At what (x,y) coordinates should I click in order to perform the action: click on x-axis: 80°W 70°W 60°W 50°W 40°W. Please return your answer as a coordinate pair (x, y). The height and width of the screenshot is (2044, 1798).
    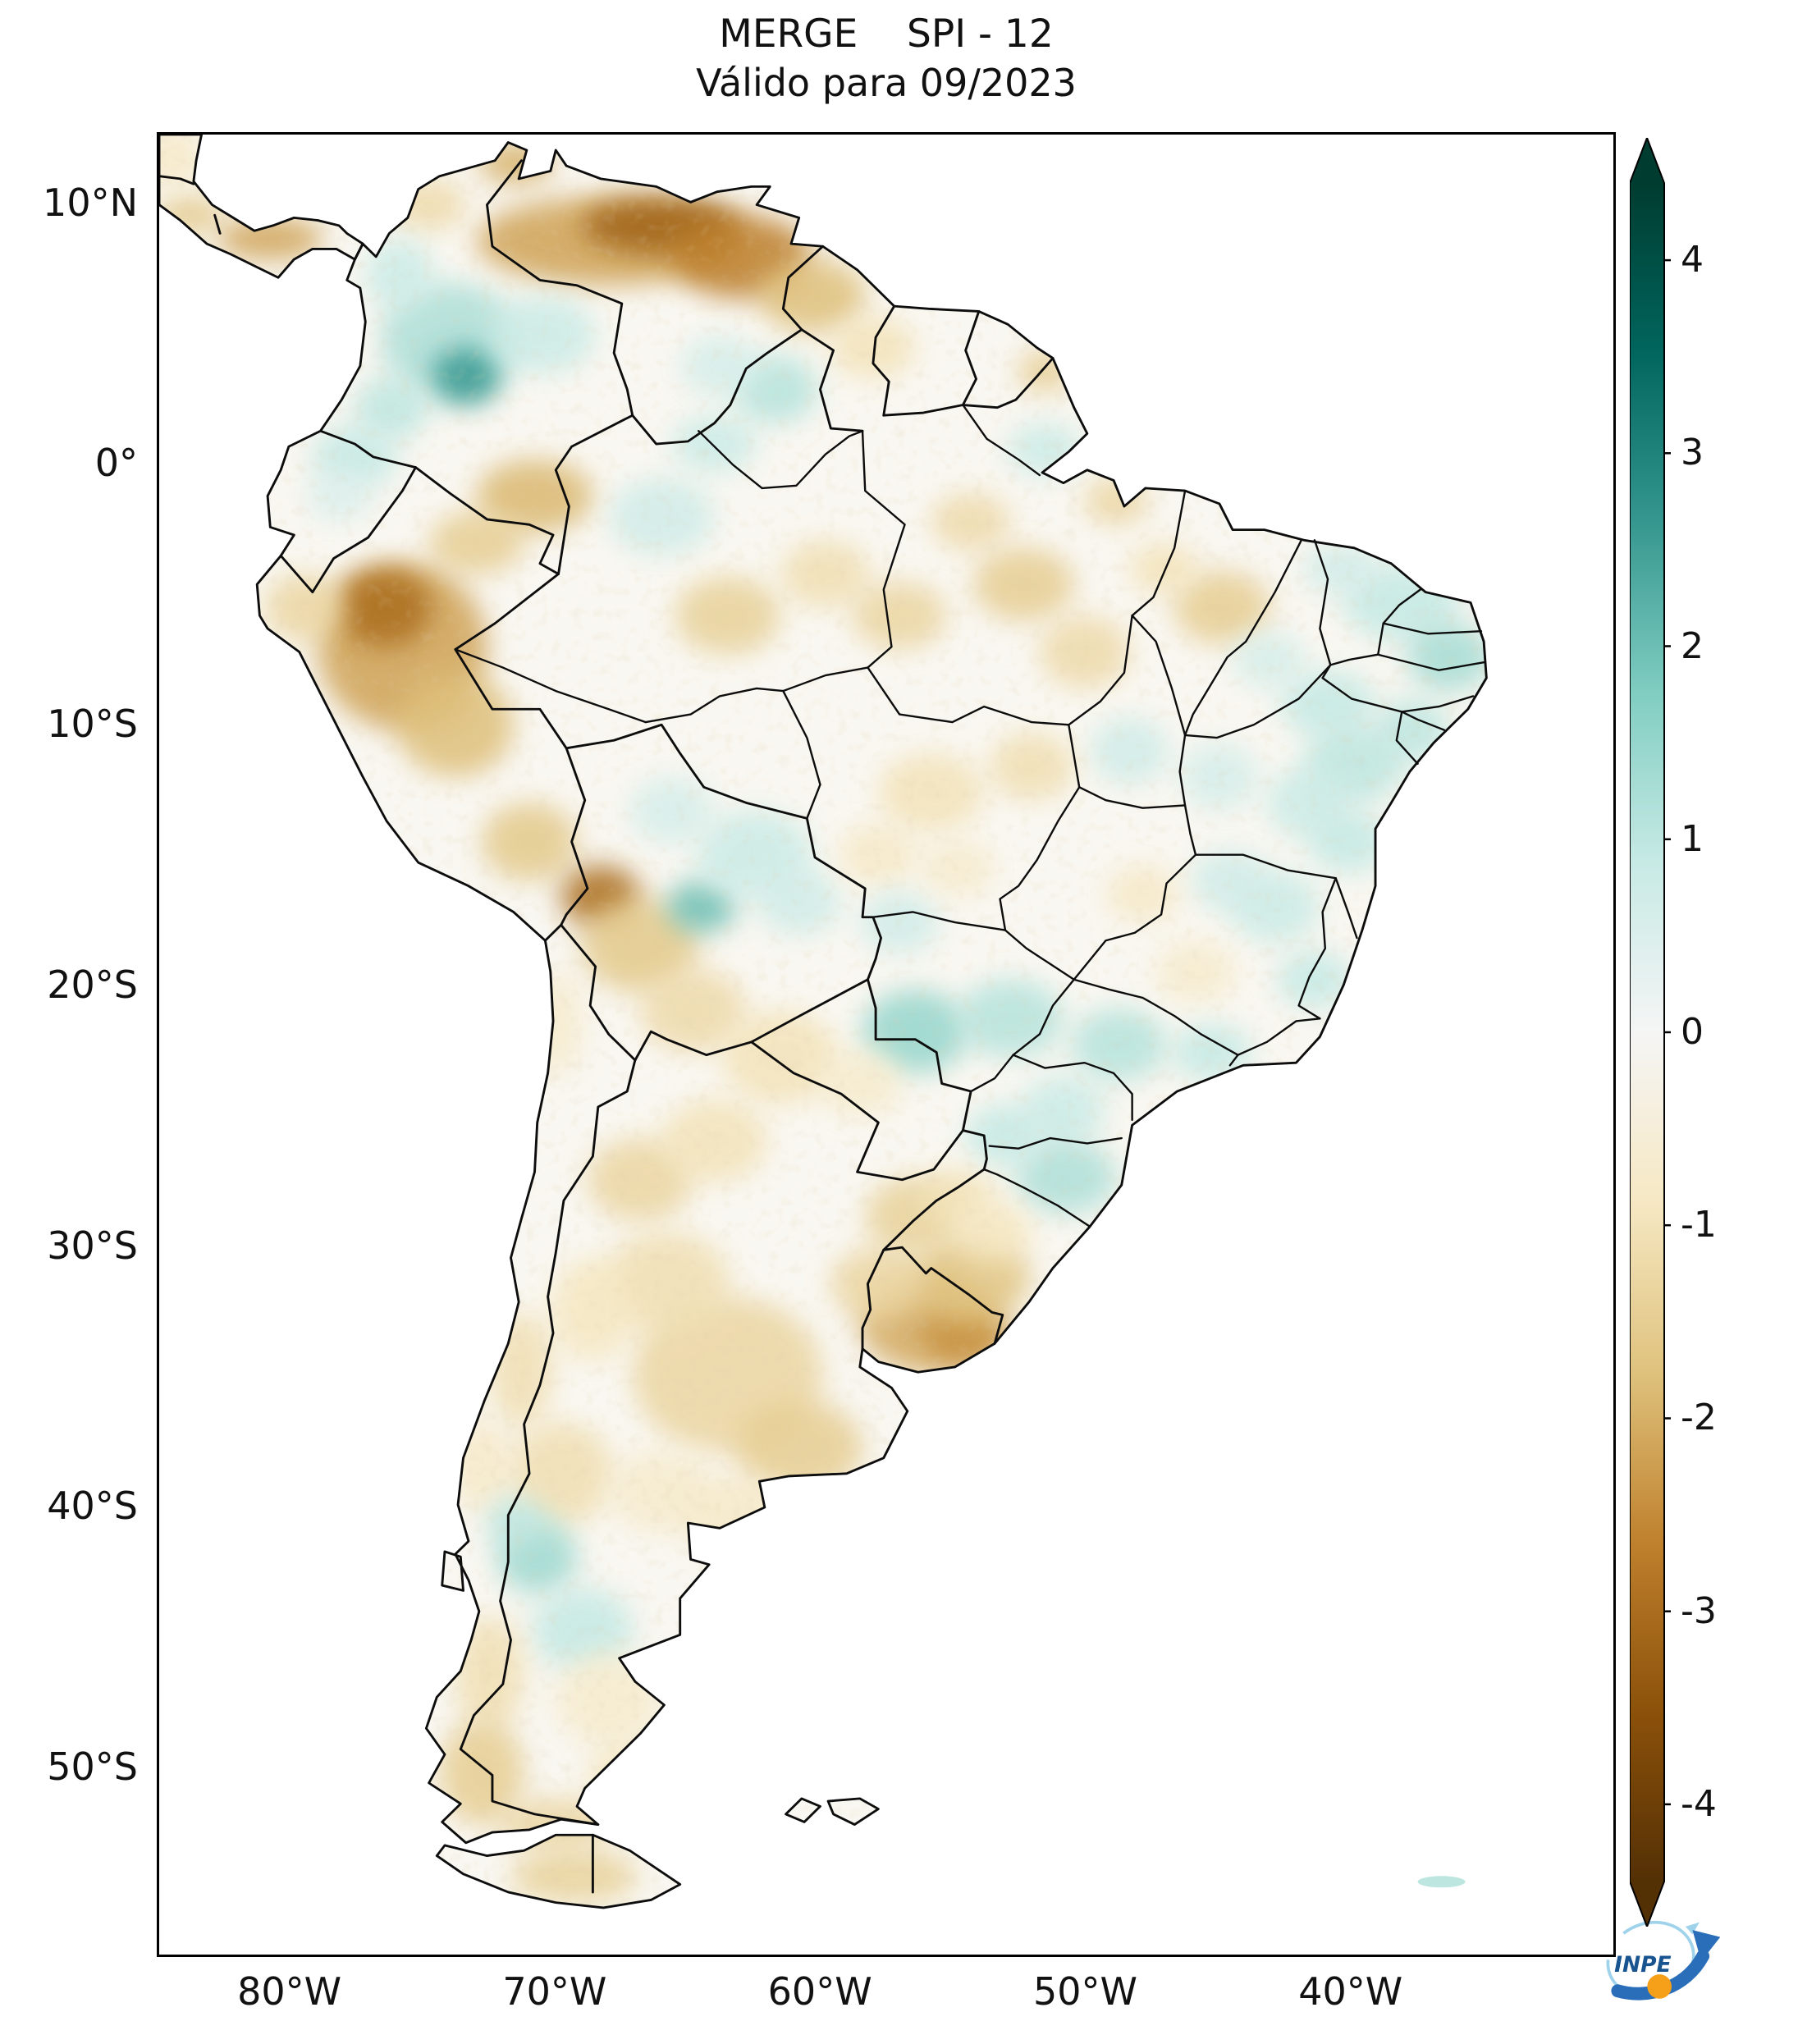
    Looking at the image, I should click on (886, 1999).